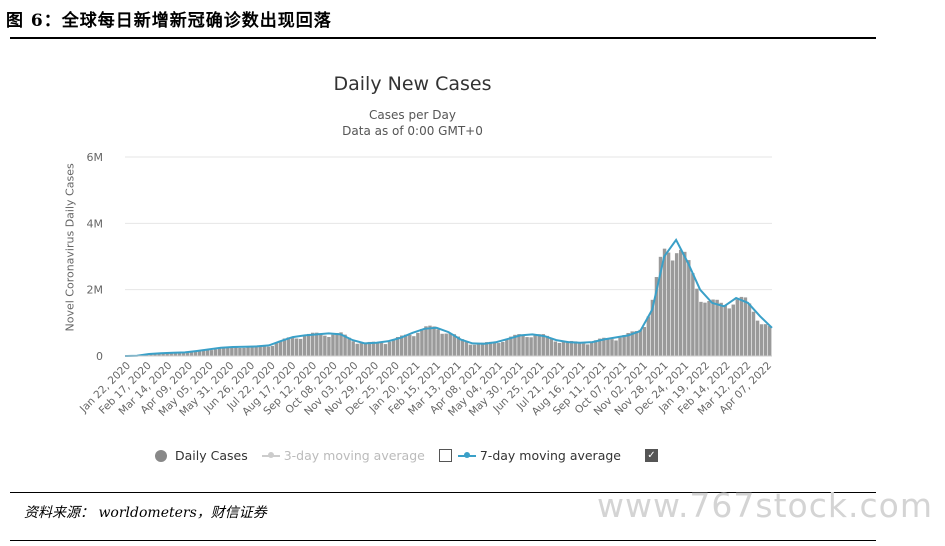  What do you see at coordinates (161, 455) in the screenshot?
I see `legend-dot-icon` at bounding box center [161, 455].